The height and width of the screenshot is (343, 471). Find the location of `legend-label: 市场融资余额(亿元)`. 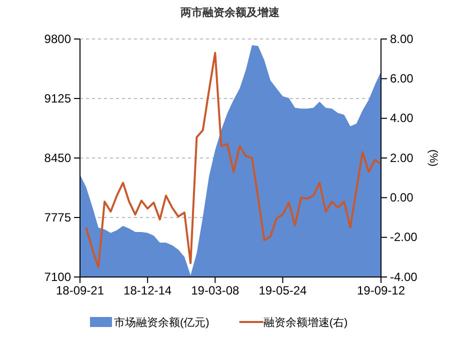

legend-label: 市场融资余额(亿元) is located at coordinates (162, 322).